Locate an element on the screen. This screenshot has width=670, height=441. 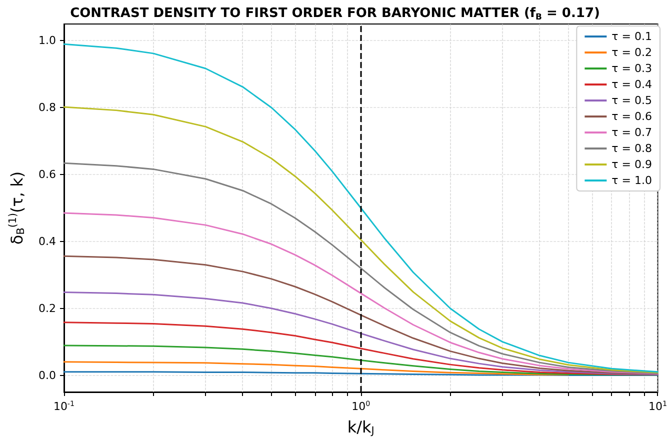
legend-label: τ = 0.1 is located at coordinates (632, 36).